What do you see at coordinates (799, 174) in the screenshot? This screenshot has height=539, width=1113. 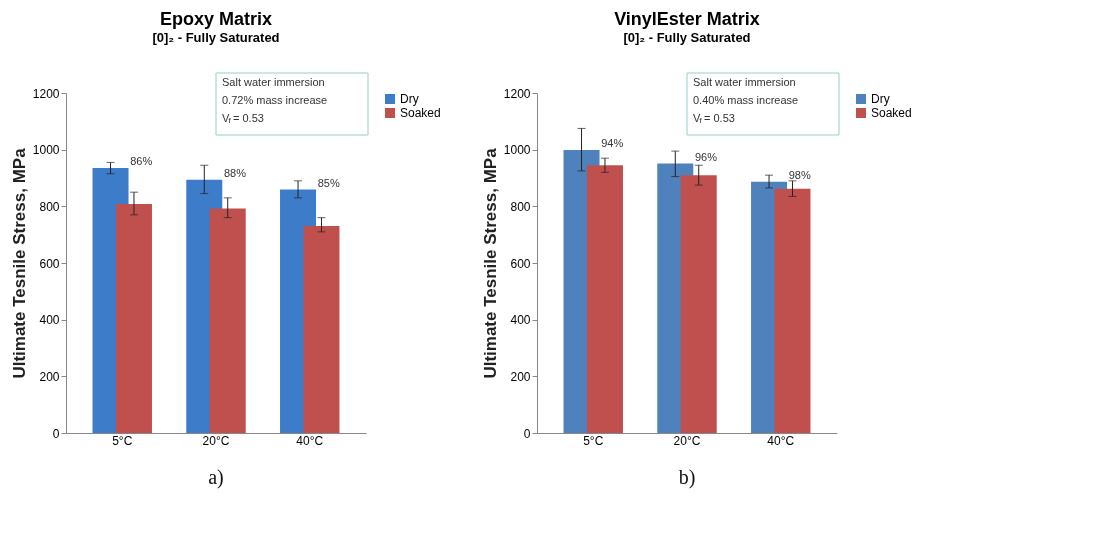 I see `annotation: 98%` at bounding box center [799, 174].